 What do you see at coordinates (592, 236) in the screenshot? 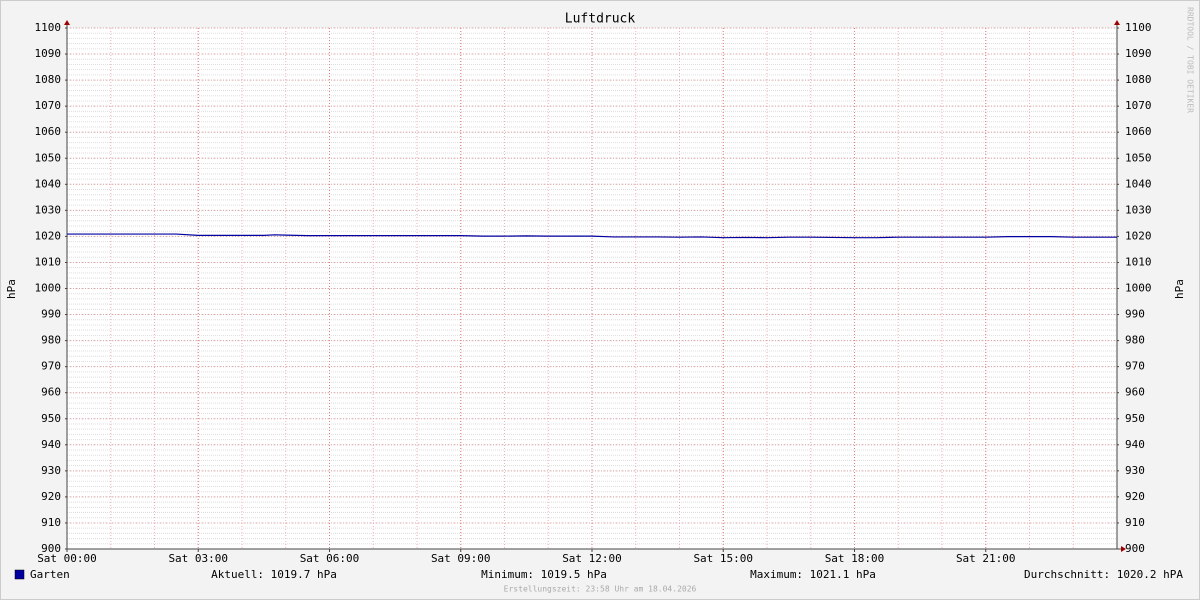
I see `line` at bounding box center [592, 236].